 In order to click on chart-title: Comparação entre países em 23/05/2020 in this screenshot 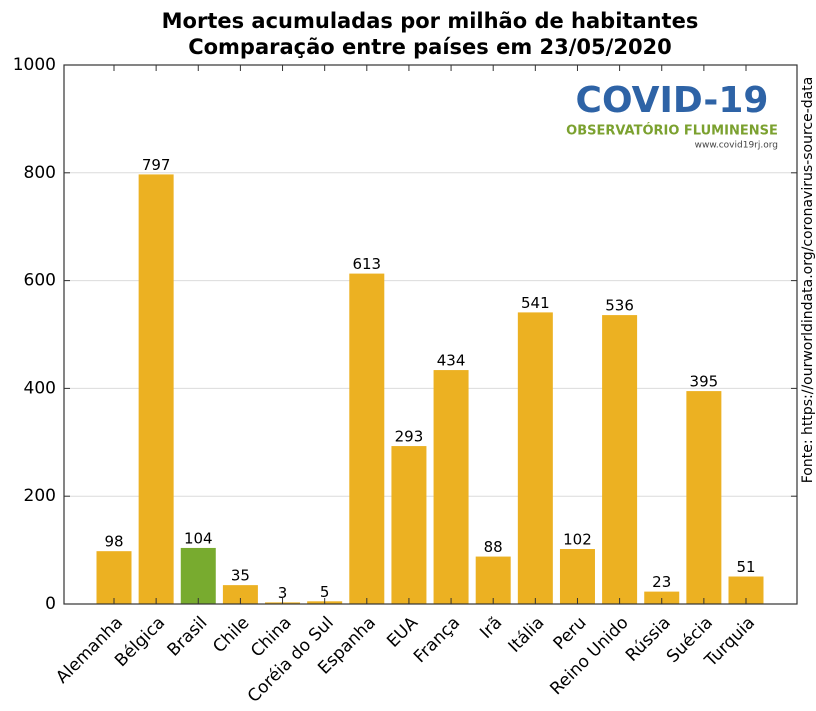, I will do `click(430, 47)`.